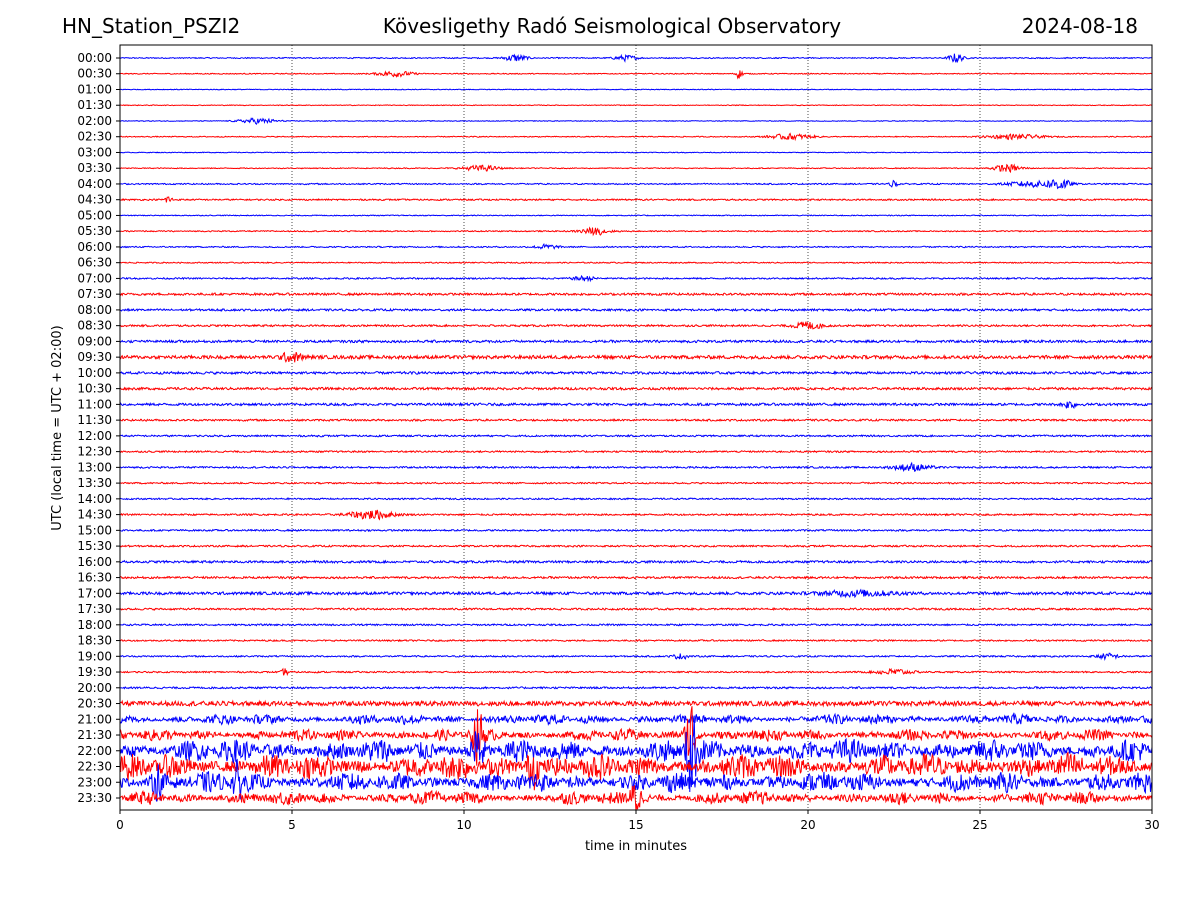 This screenshot has height=900, width=1200. What do you see at coordinates (1151, 825) in the screenshot?
I see `x-tick-label: 30` at bounding box center [1151, 825].